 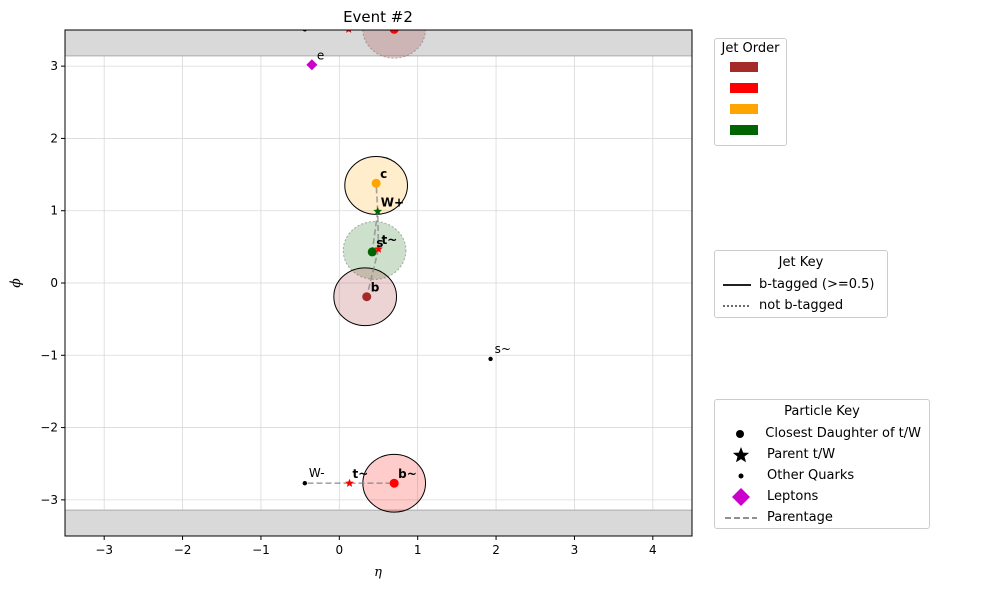 I want to click on y-tick-label: 1, so click(x=54, y=211).